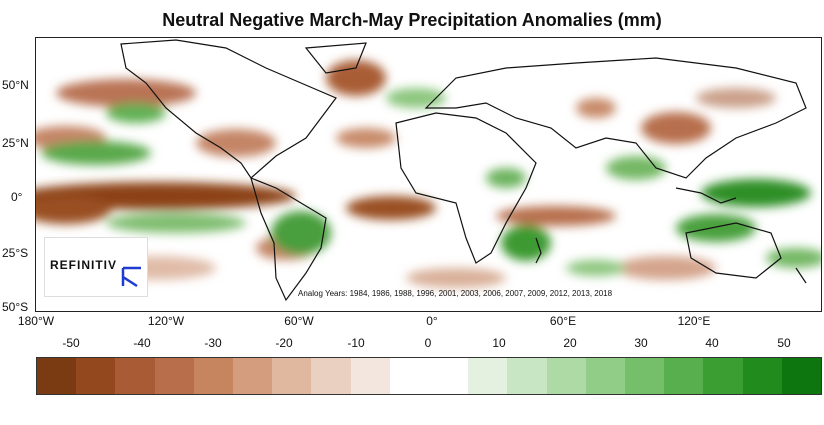 The image size is (824, 425). I want to click on tick-label: -20, so click(284, 343).